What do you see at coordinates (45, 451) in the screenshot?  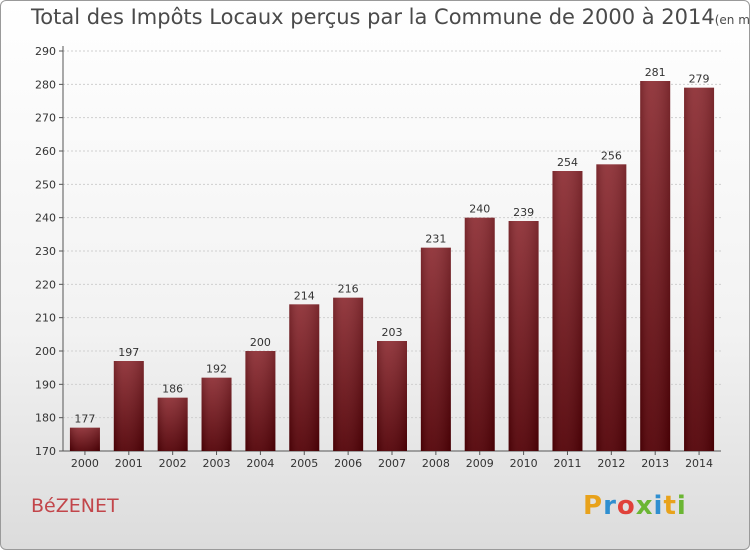 I see `y-tick-label: 170` at bounding box center [45, 451].